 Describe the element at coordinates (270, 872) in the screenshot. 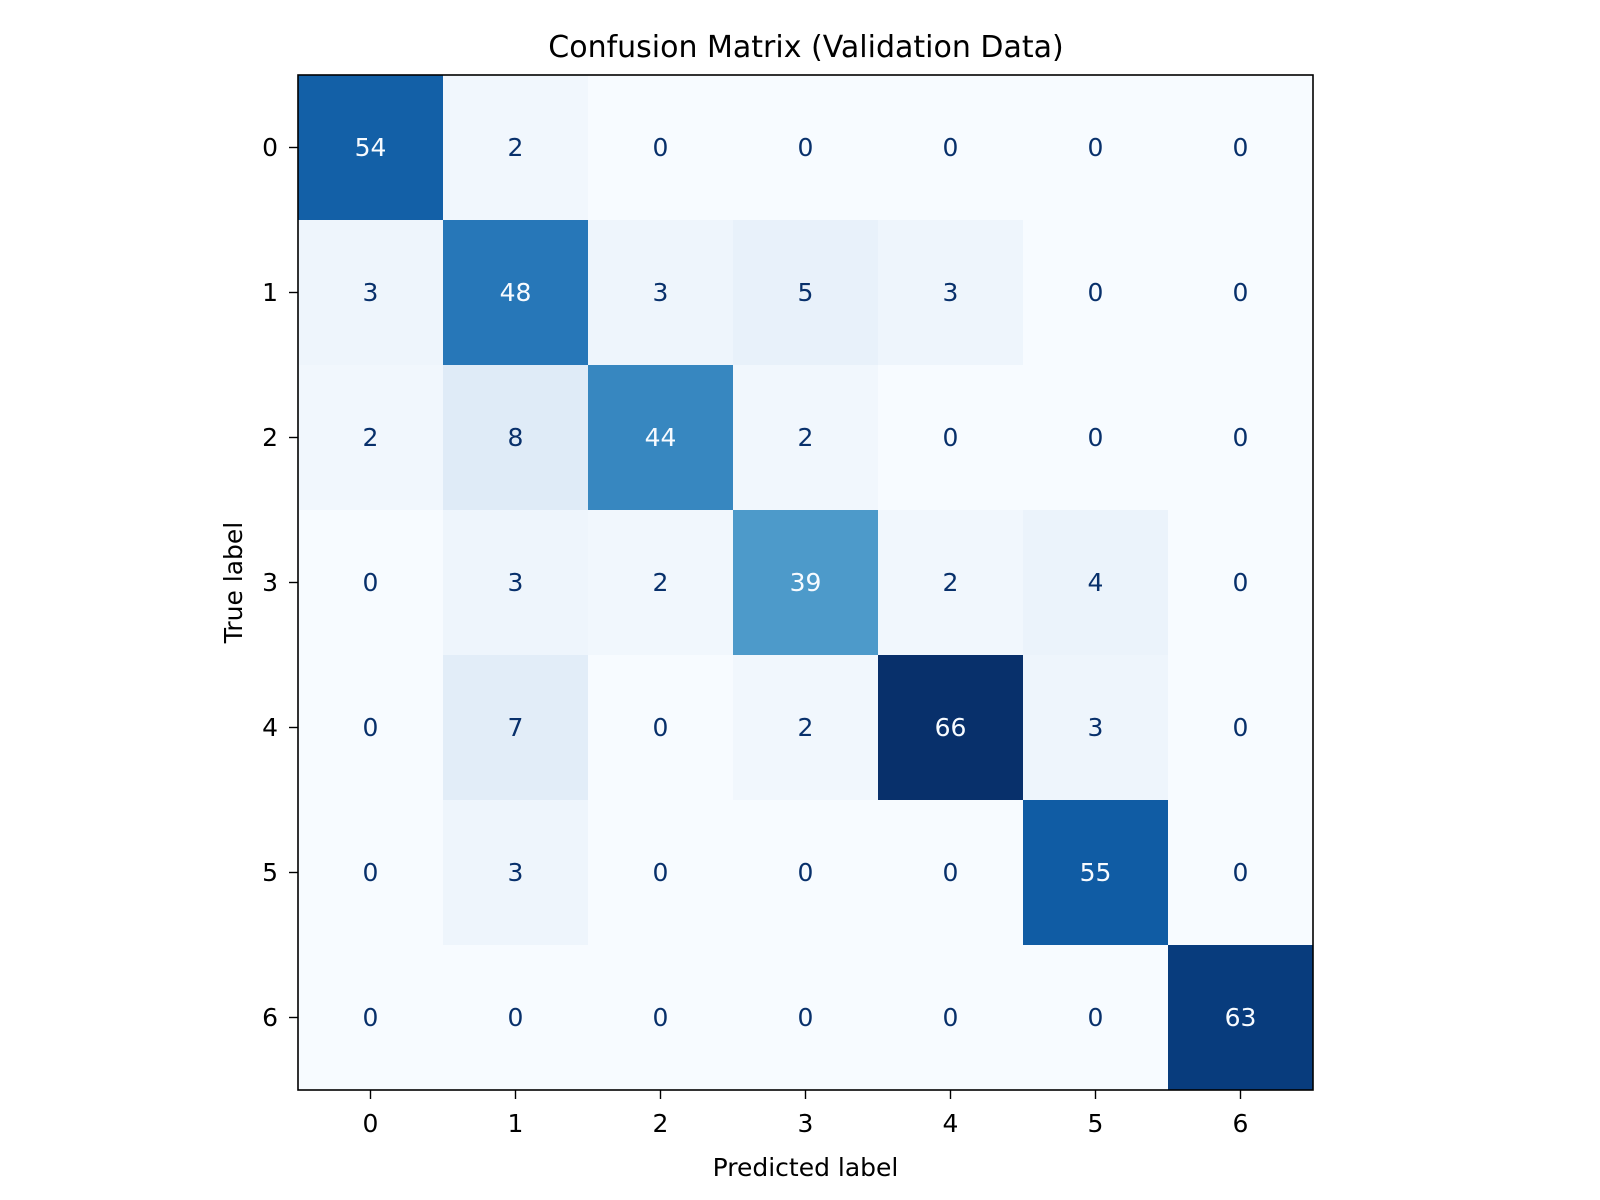

I see `y-tick-label: 5` at that location.